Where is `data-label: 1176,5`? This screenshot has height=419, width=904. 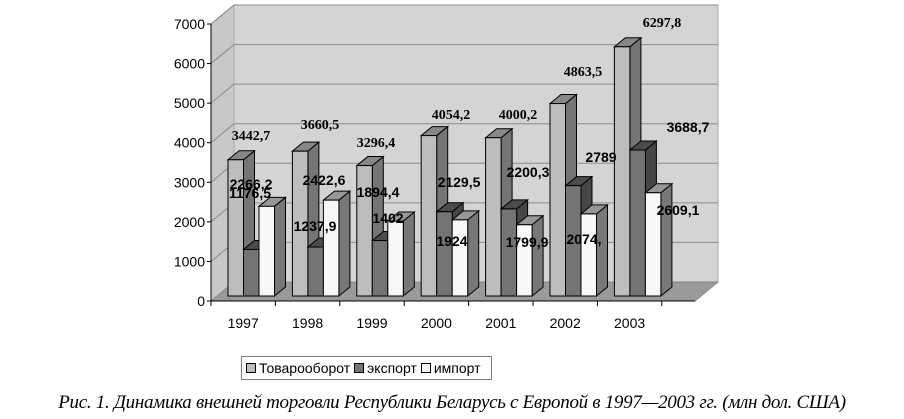 data-label: 1176,5 is located at coordinates (250, 193).